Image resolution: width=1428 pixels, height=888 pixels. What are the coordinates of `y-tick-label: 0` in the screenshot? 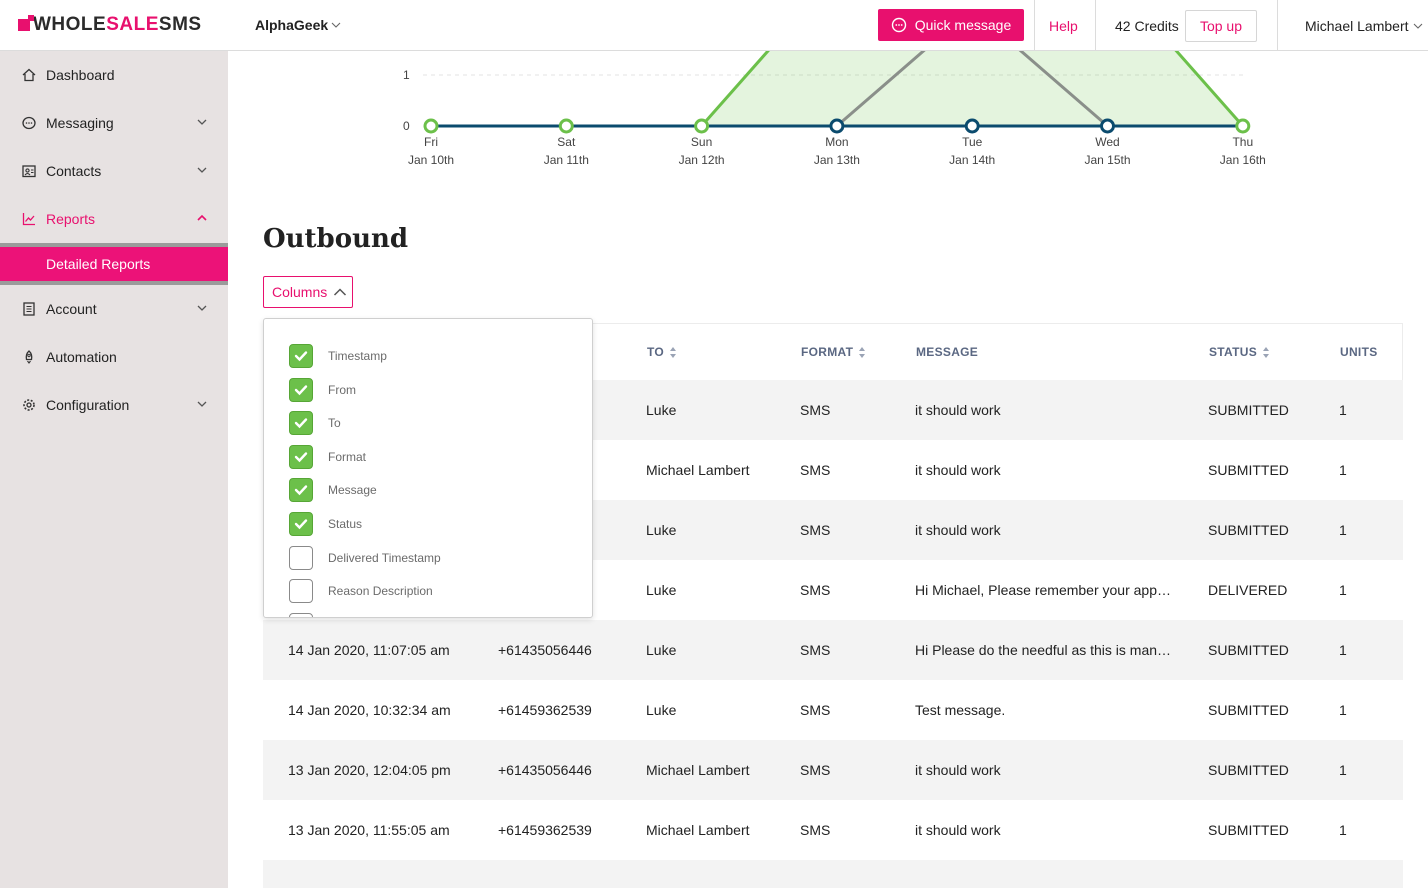 It's located at (406, 126).